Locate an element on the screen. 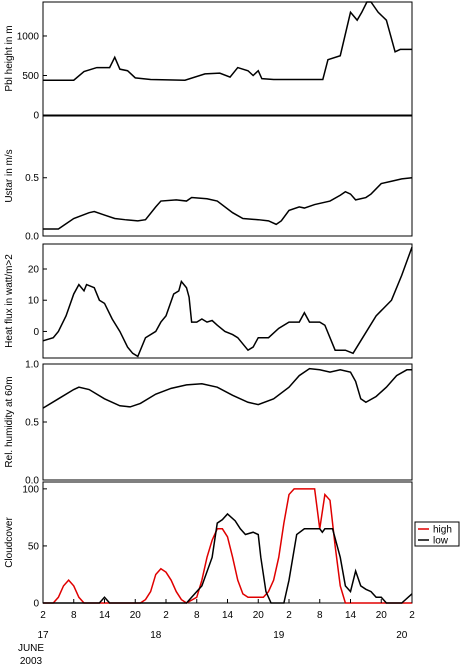 This screenshot has width=461, height=669. y-axis-label: Rel. humidity at 60m is located at coordinates (9, 421).